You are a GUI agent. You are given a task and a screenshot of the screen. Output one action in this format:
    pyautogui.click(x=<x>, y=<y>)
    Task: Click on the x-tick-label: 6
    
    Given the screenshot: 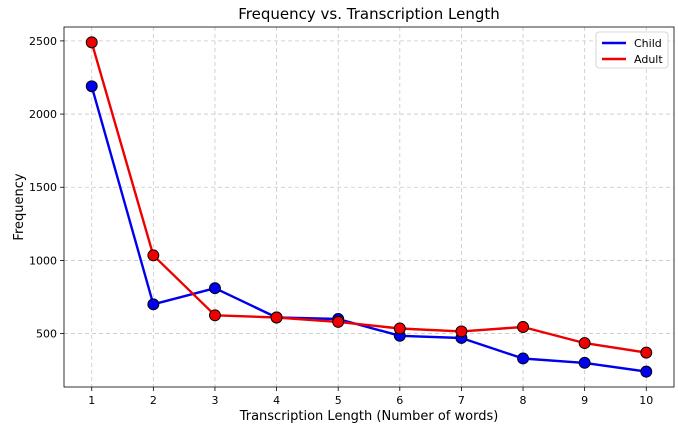 What is the action you would take?
    pyautogui.click(x=399, y=400)
    